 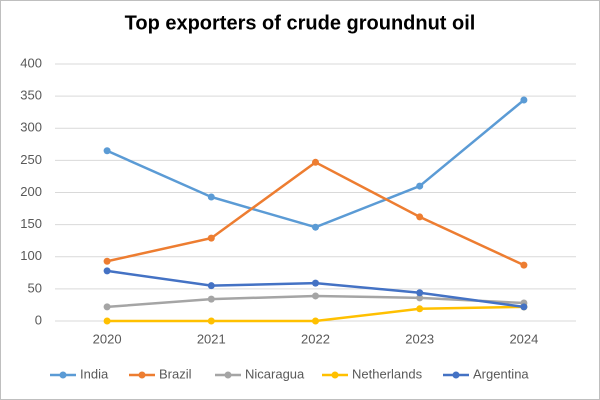 I want to click on y-tick-label: 0, so click(x=38, y=319).